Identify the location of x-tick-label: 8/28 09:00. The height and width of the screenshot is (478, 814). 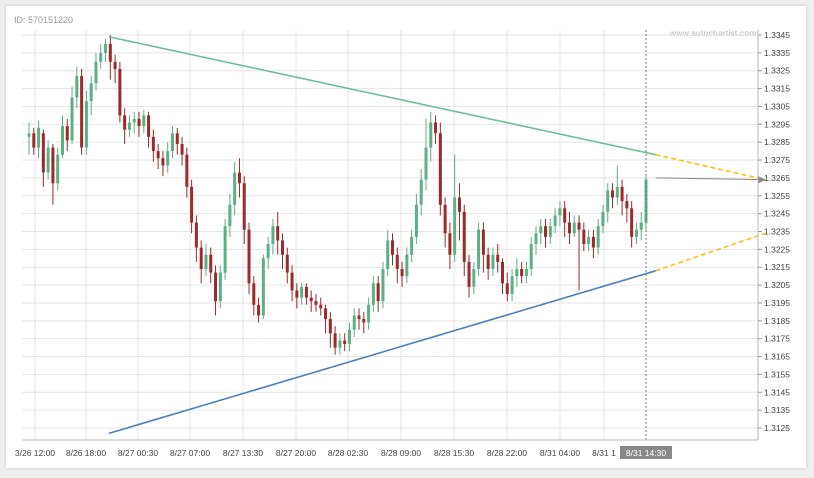
(401, 453).